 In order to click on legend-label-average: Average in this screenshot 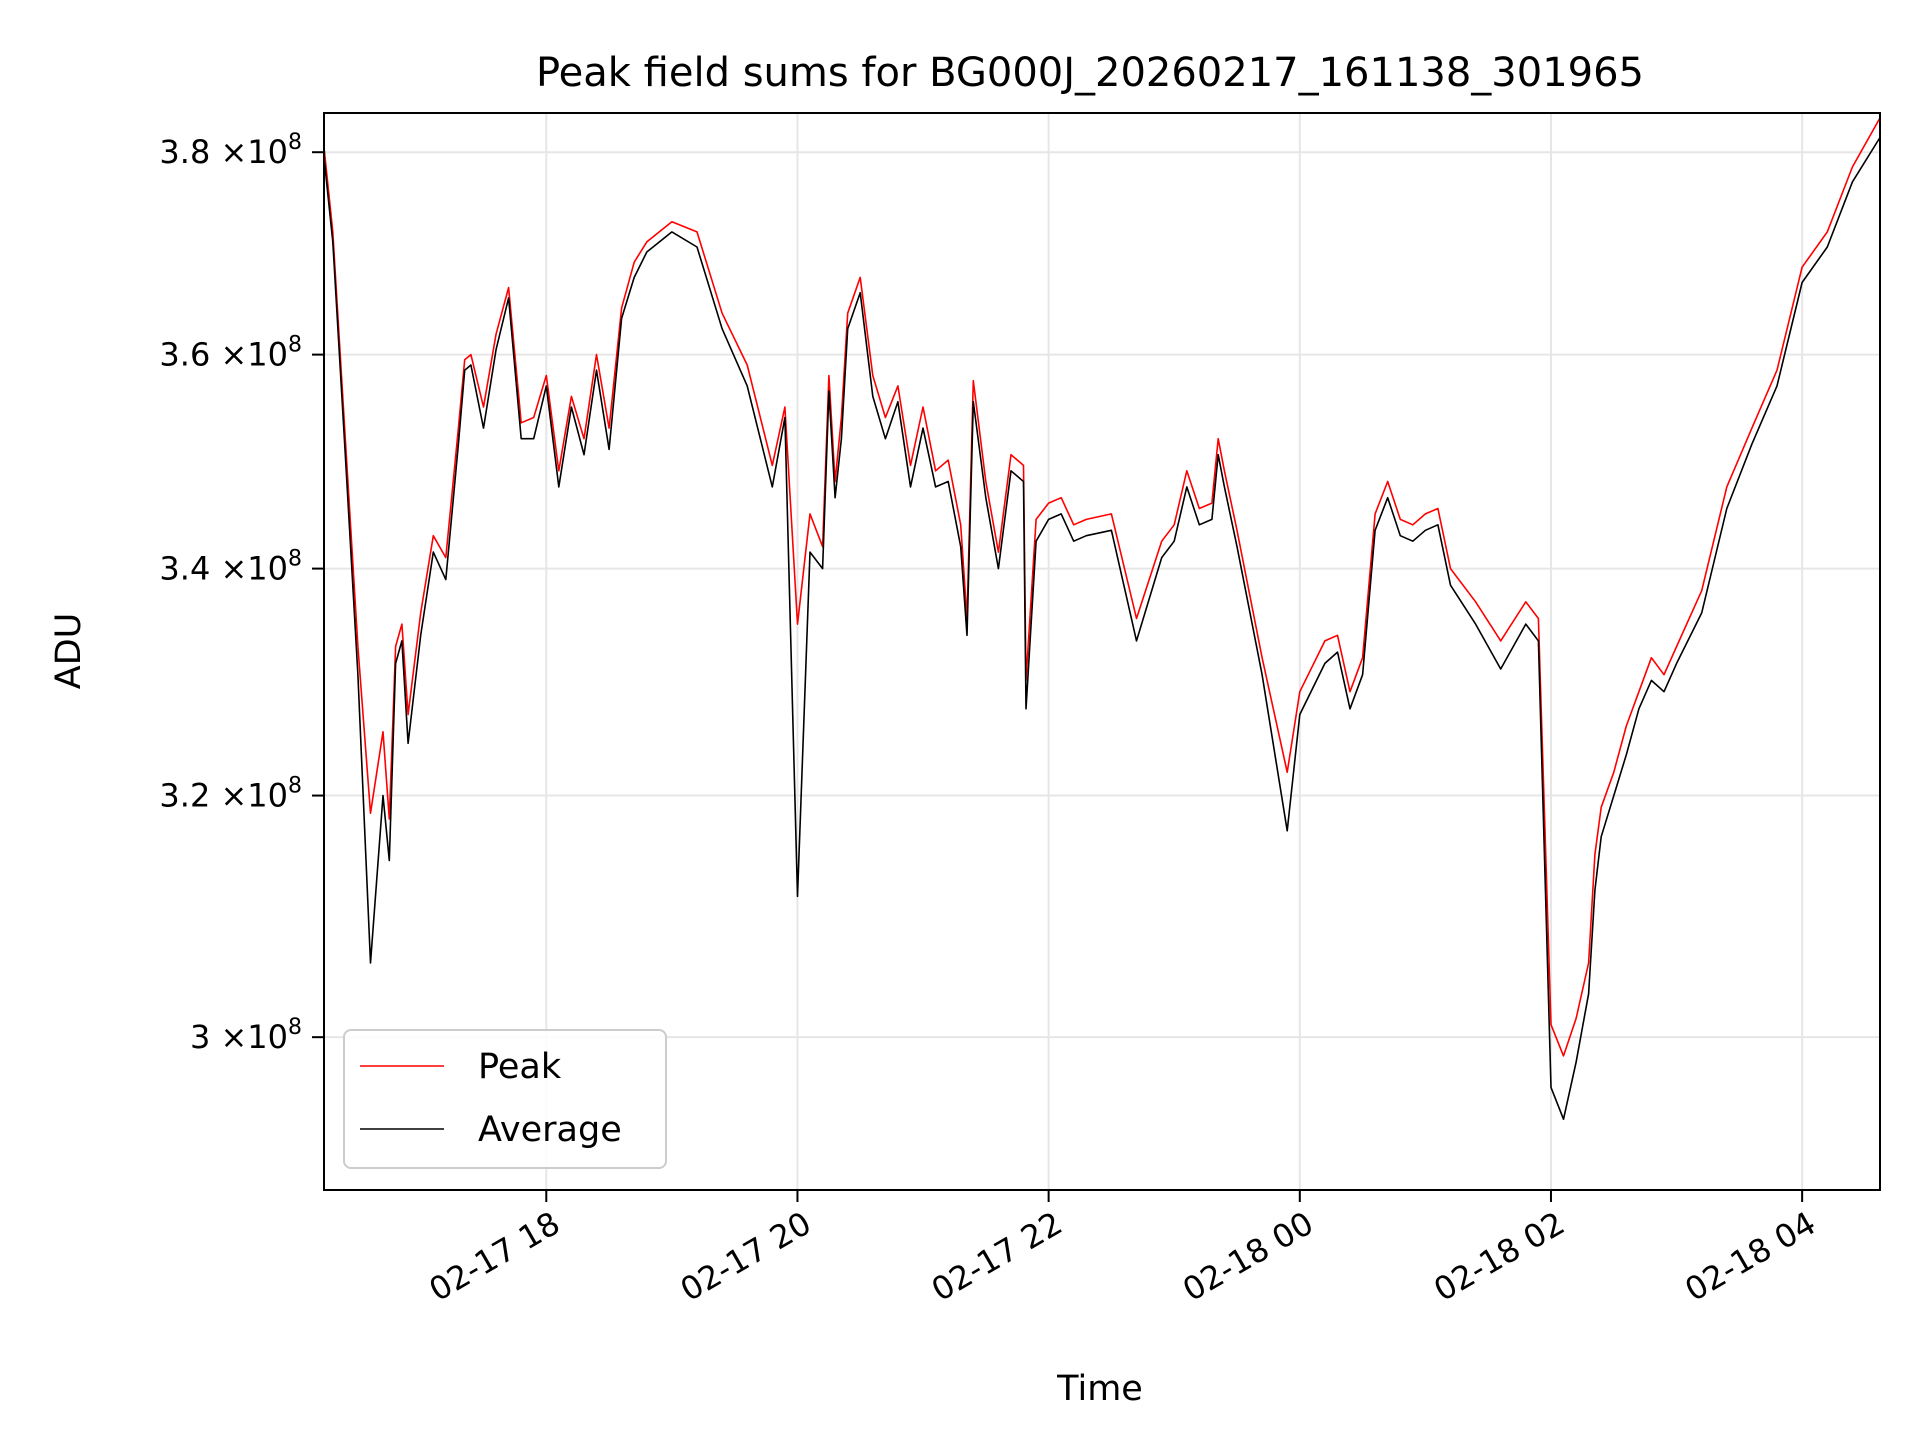, I will do `click(550, 1130)`.